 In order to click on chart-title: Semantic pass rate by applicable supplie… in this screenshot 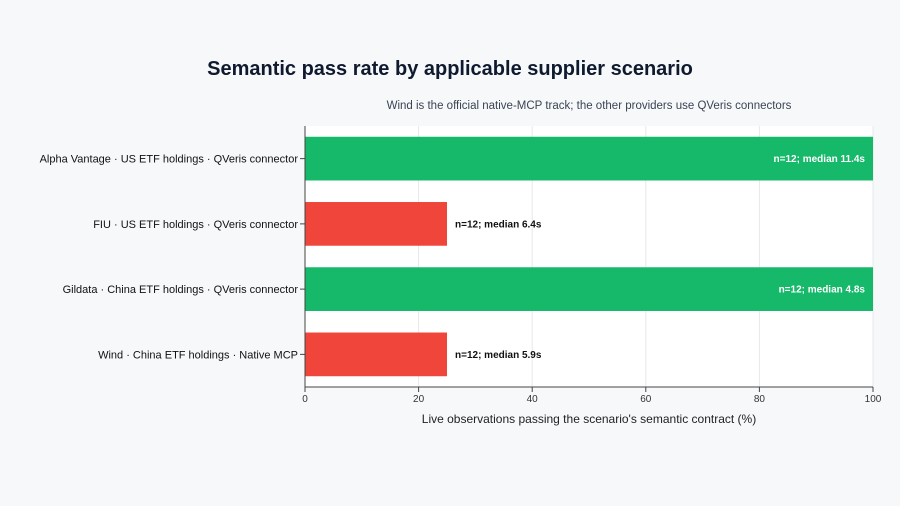, I will do `click(450, 69)`.